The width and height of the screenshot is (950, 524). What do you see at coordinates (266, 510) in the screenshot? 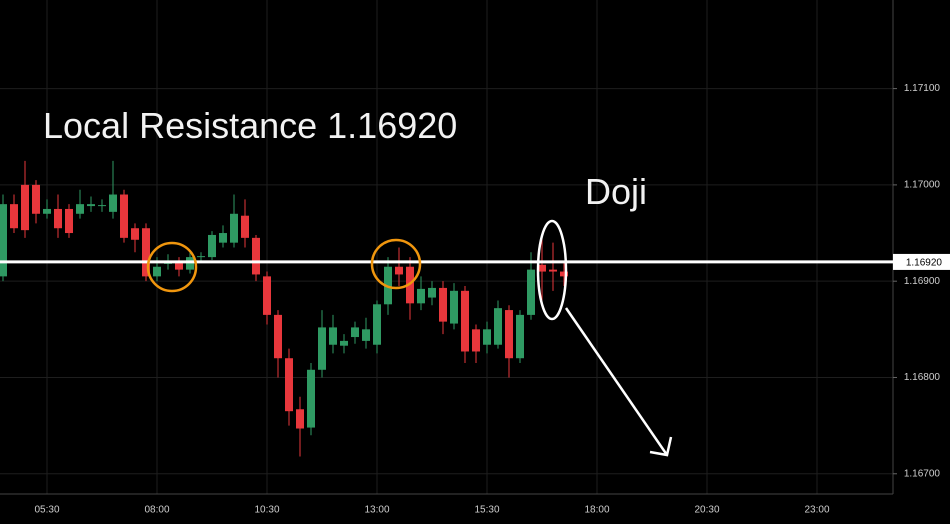
I see `x-tick-label: 10:30` at bounding box center [266, 510].